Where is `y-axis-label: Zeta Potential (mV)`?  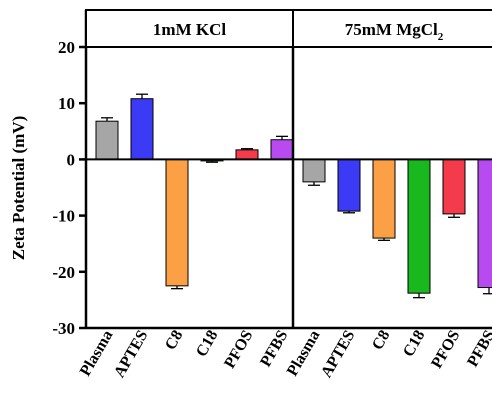
y-axis-label: Zeta Potential (mV) is located at coordinates (18, 188).